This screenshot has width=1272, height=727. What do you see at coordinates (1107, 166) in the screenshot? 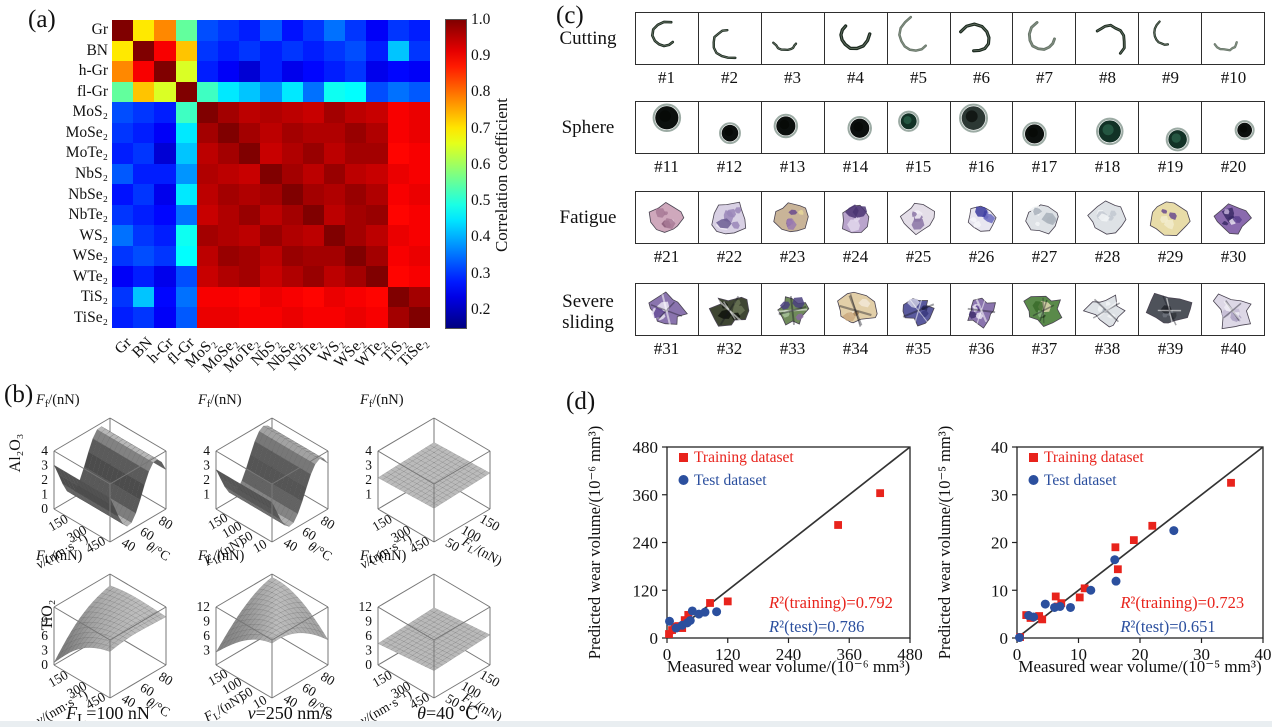
I see `particle-id: #18` at bounding box center [1107, 166].